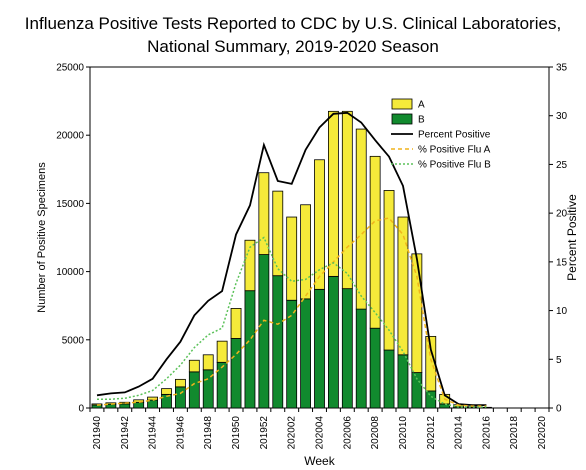  I want to click on x-tick-label: 202004, so click(320, 433).